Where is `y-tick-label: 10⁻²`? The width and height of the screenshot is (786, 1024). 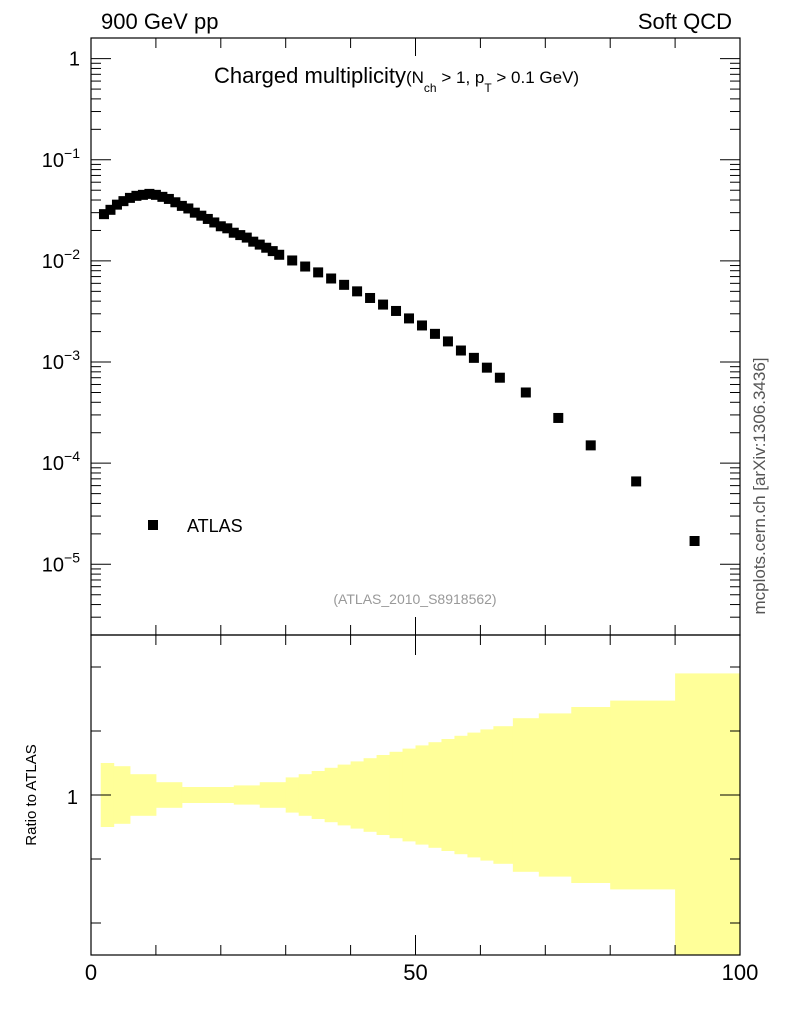
y-tick-label: 10⁻² is located at coordinates (61, 259).